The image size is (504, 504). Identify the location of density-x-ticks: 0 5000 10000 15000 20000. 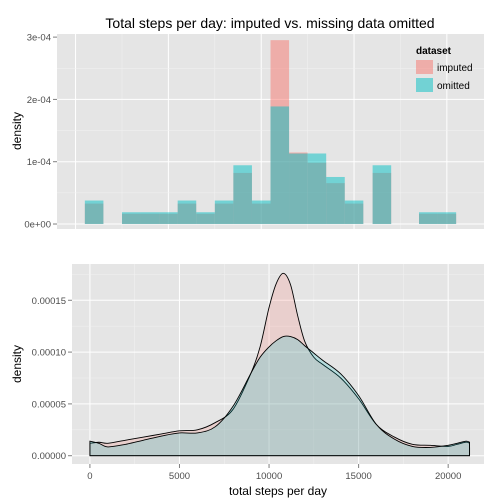
(274, 473).